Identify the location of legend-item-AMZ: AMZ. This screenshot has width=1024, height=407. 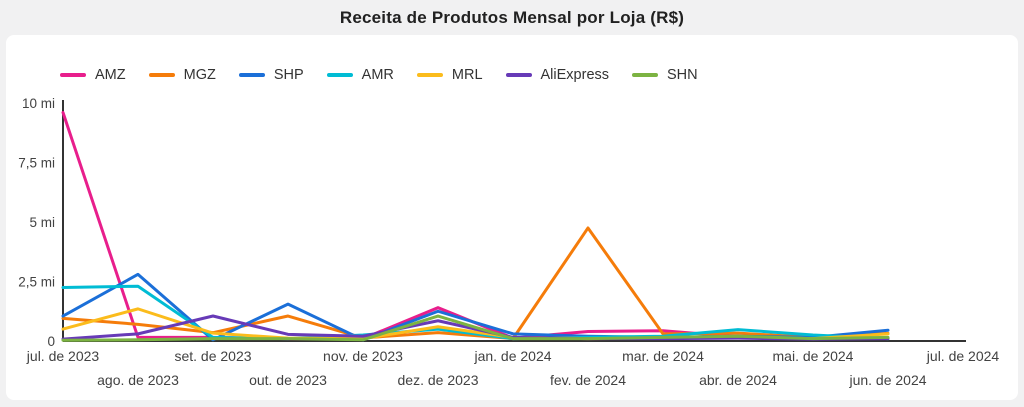
(93, 75).